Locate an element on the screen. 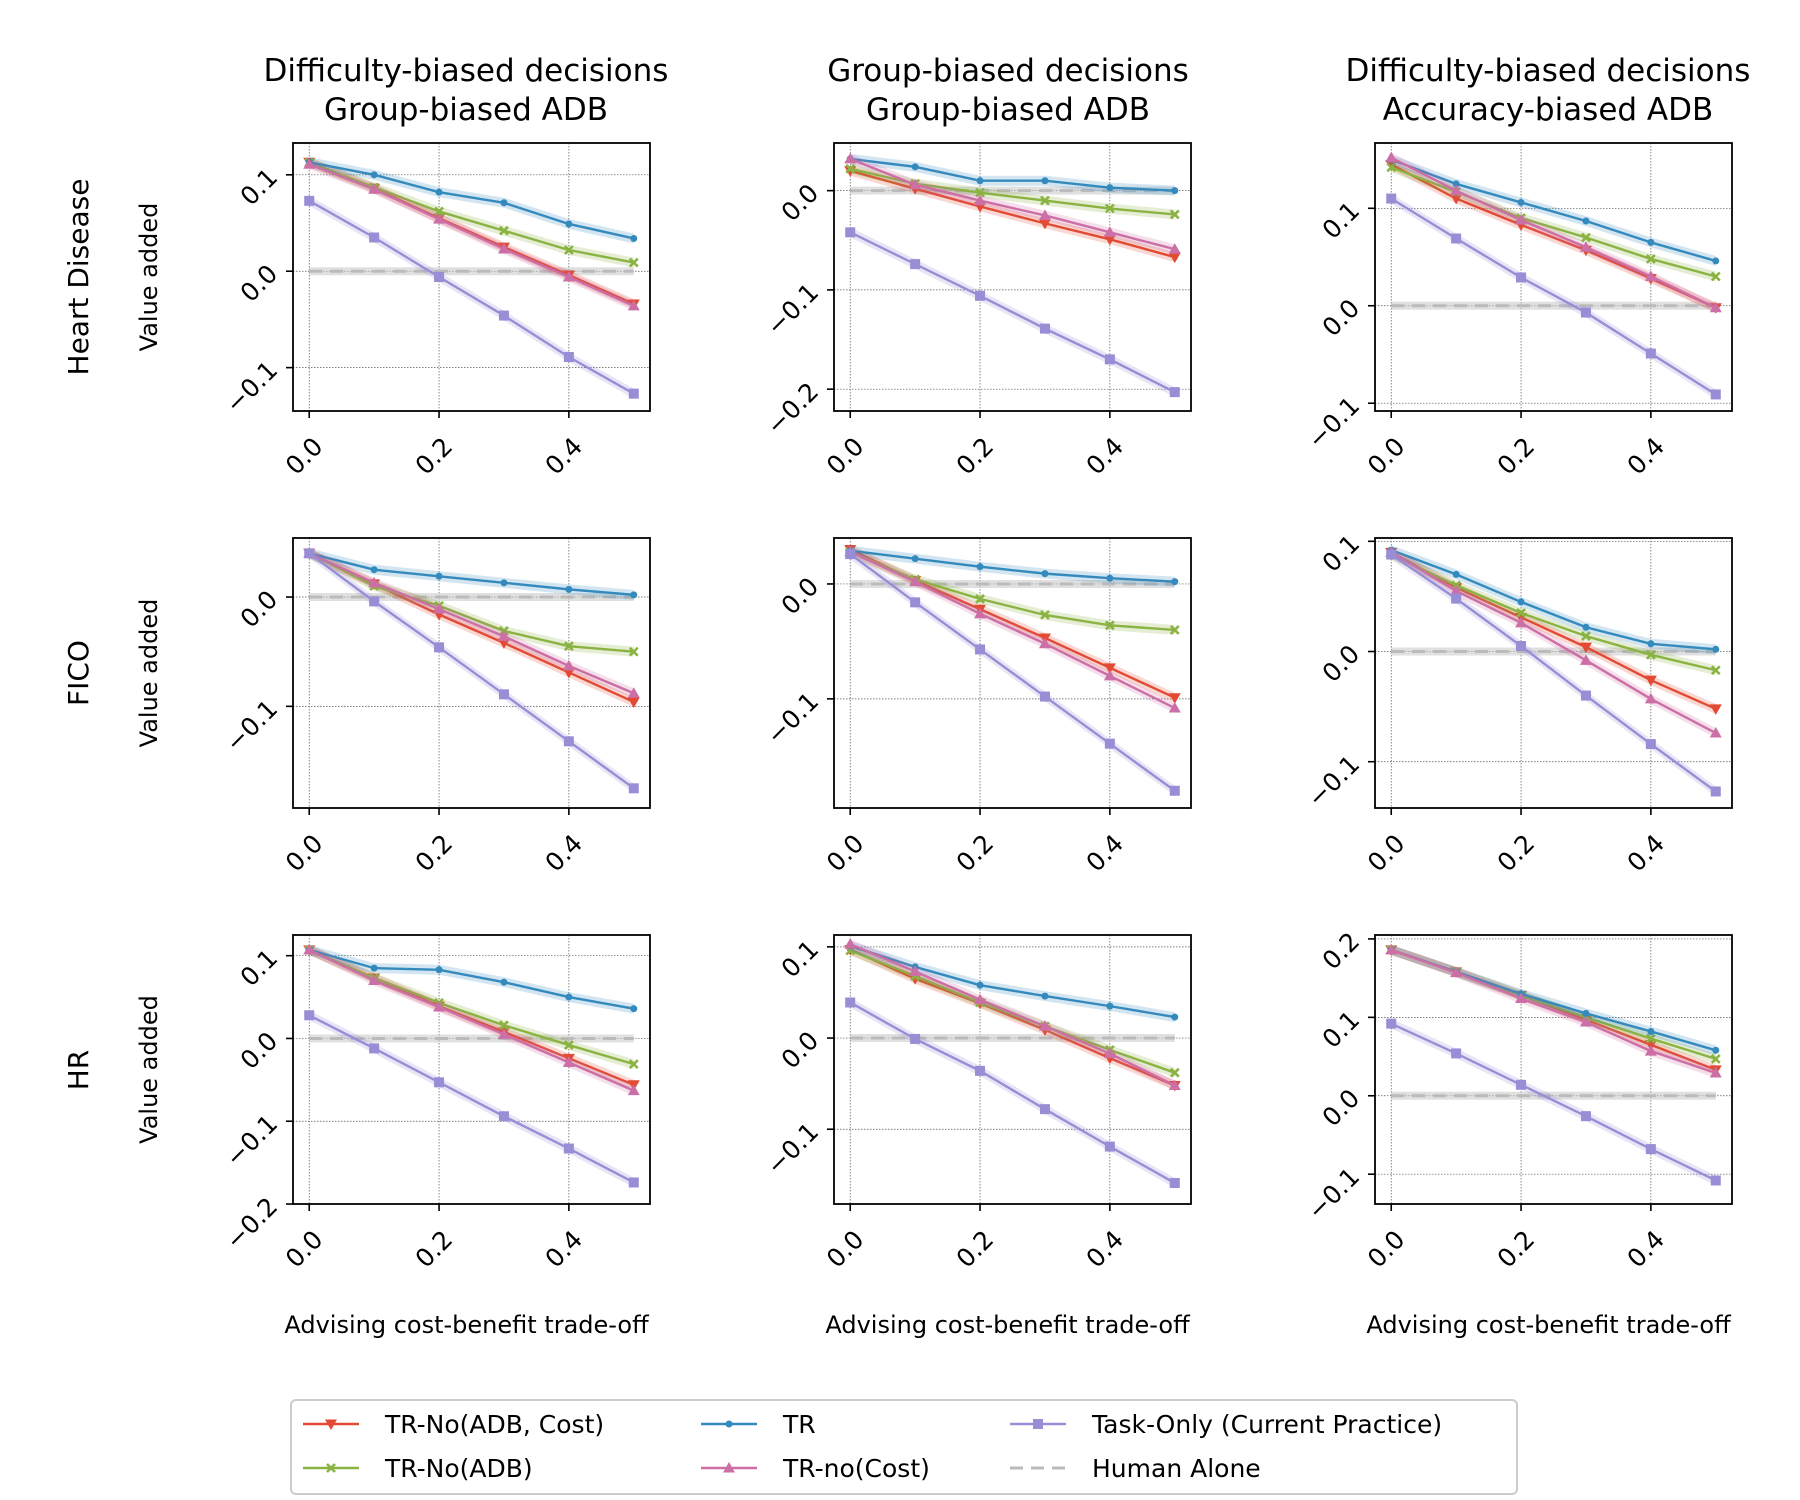 Image resolution: width=1800 pixels, height=1500 pixels. legend-label: TR-No(ADB) is located at coordinates (458, 1468).